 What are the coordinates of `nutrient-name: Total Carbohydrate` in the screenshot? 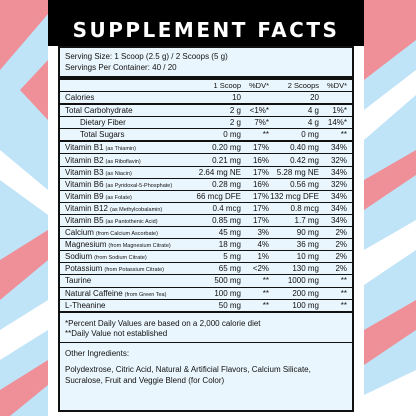 It's located at (99, 111).